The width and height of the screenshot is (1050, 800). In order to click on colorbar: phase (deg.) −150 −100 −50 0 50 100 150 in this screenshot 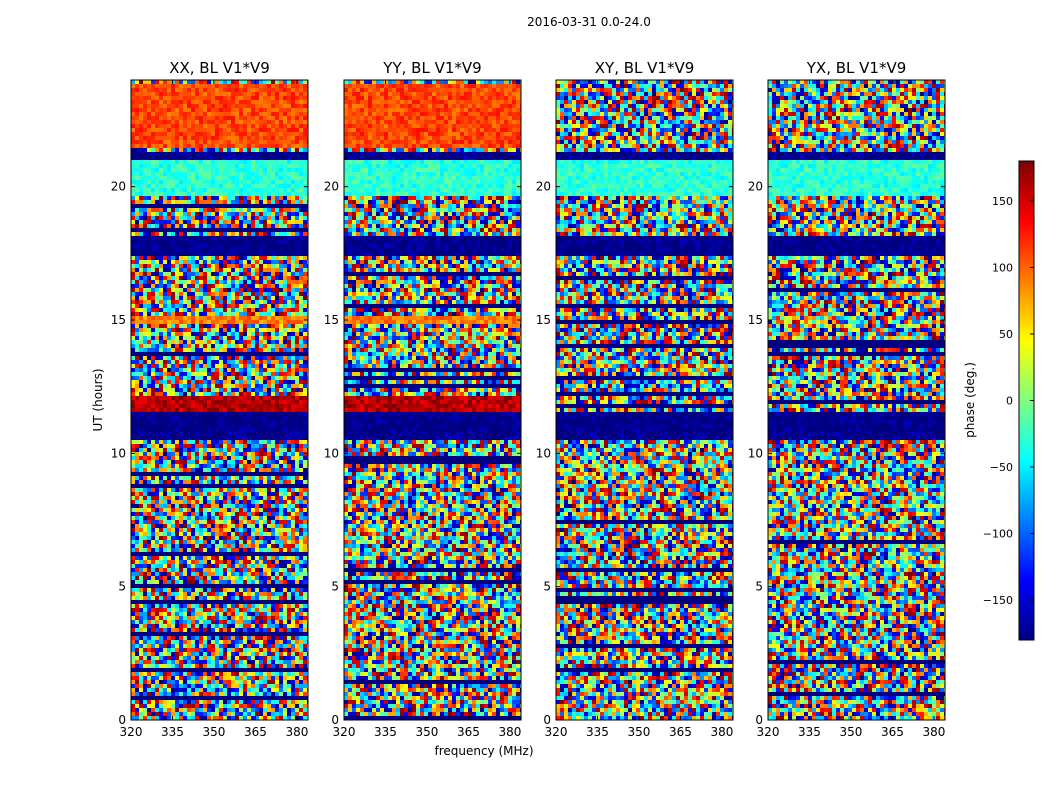, I will do `click(998, 400)`.